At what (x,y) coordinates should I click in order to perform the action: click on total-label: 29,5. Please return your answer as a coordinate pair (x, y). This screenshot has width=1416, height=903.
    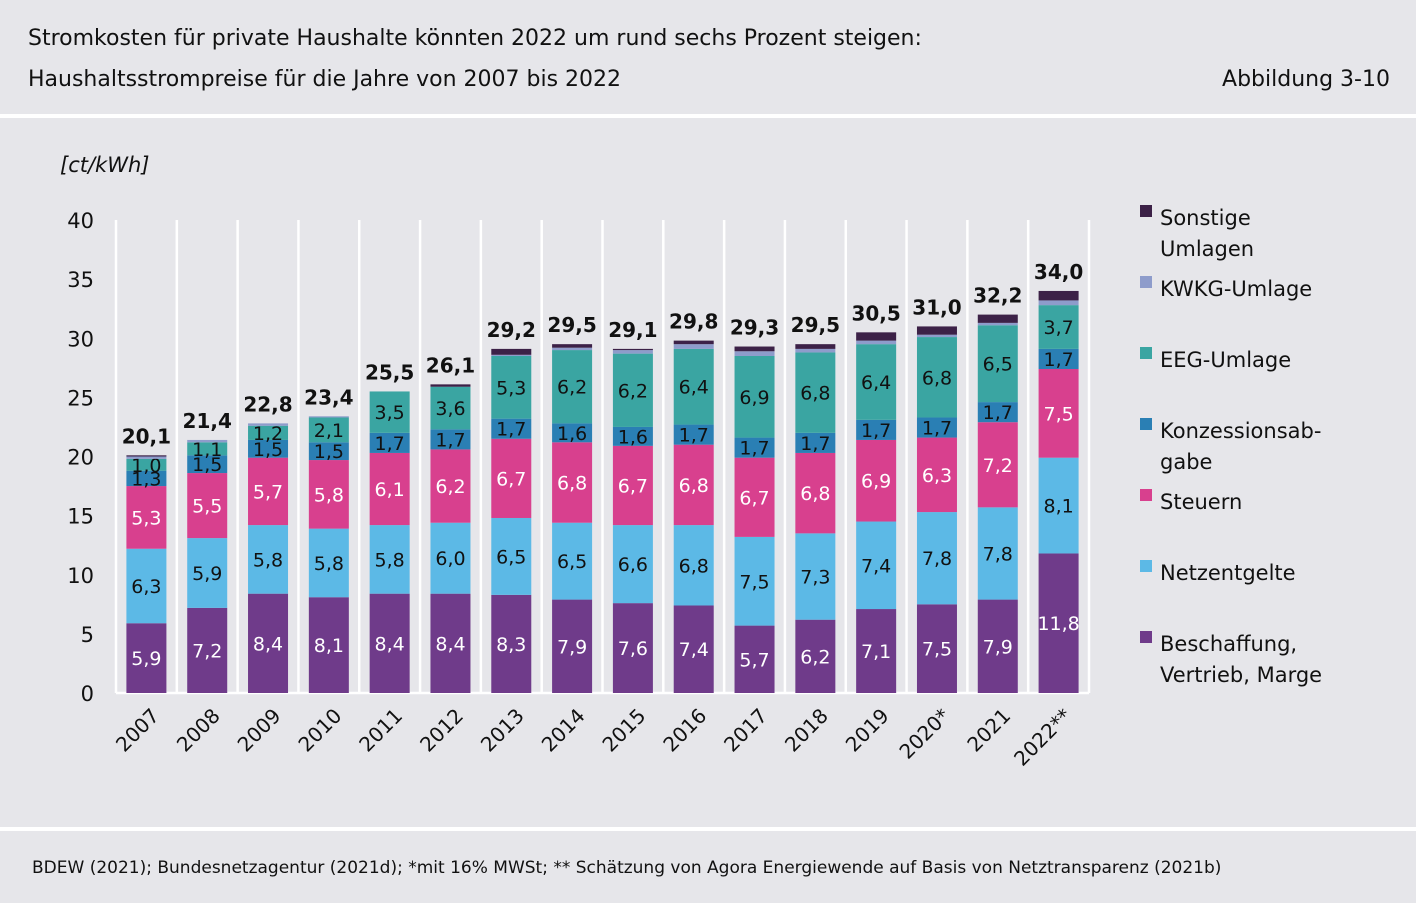
    Looking at the image, I should click on (815, 325).